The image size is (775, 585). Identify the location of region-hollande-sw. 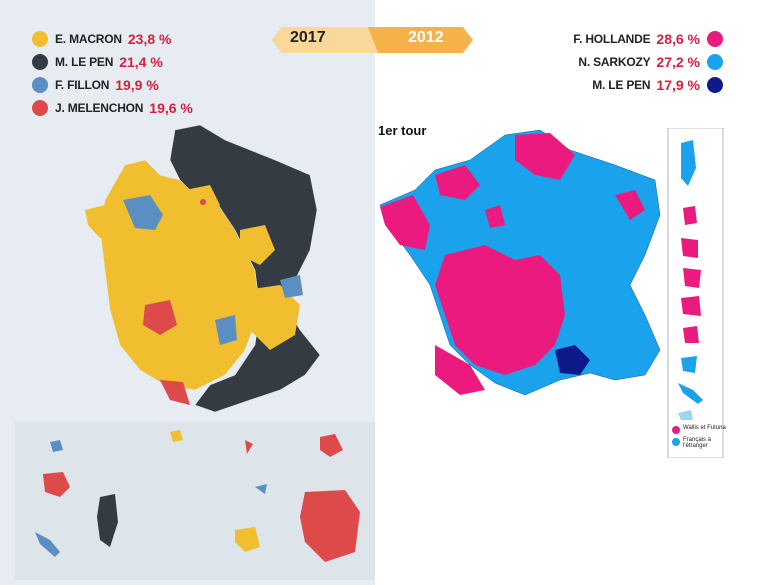
(460, 370).